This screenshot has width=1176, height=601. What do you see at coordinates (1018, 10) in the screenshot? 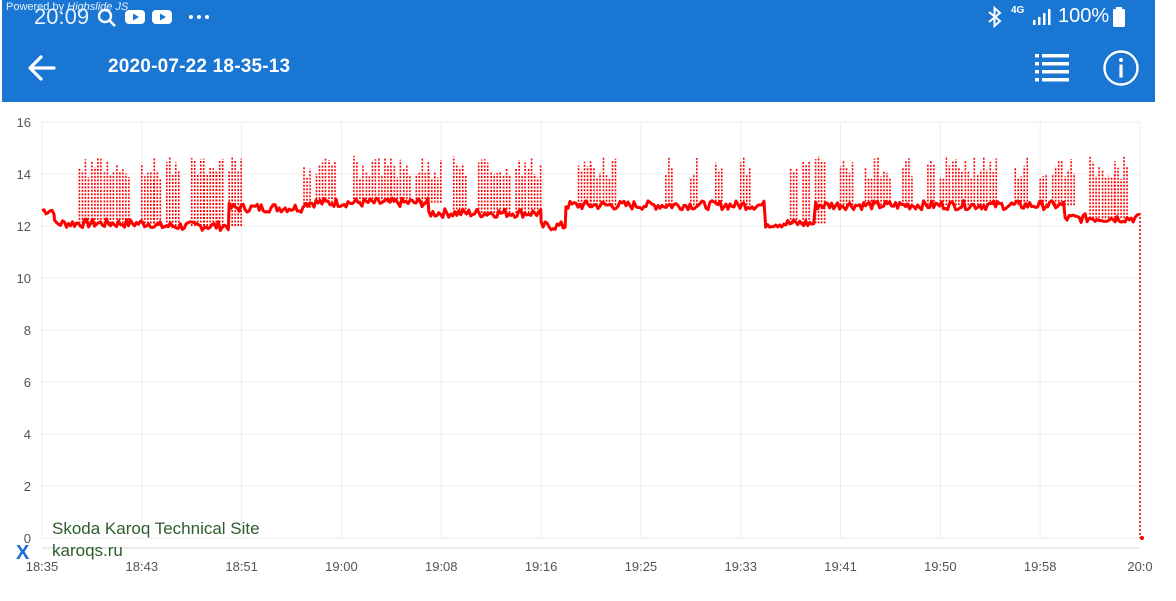
I see `network-type: 4G` at bounding box center [1018, 10].